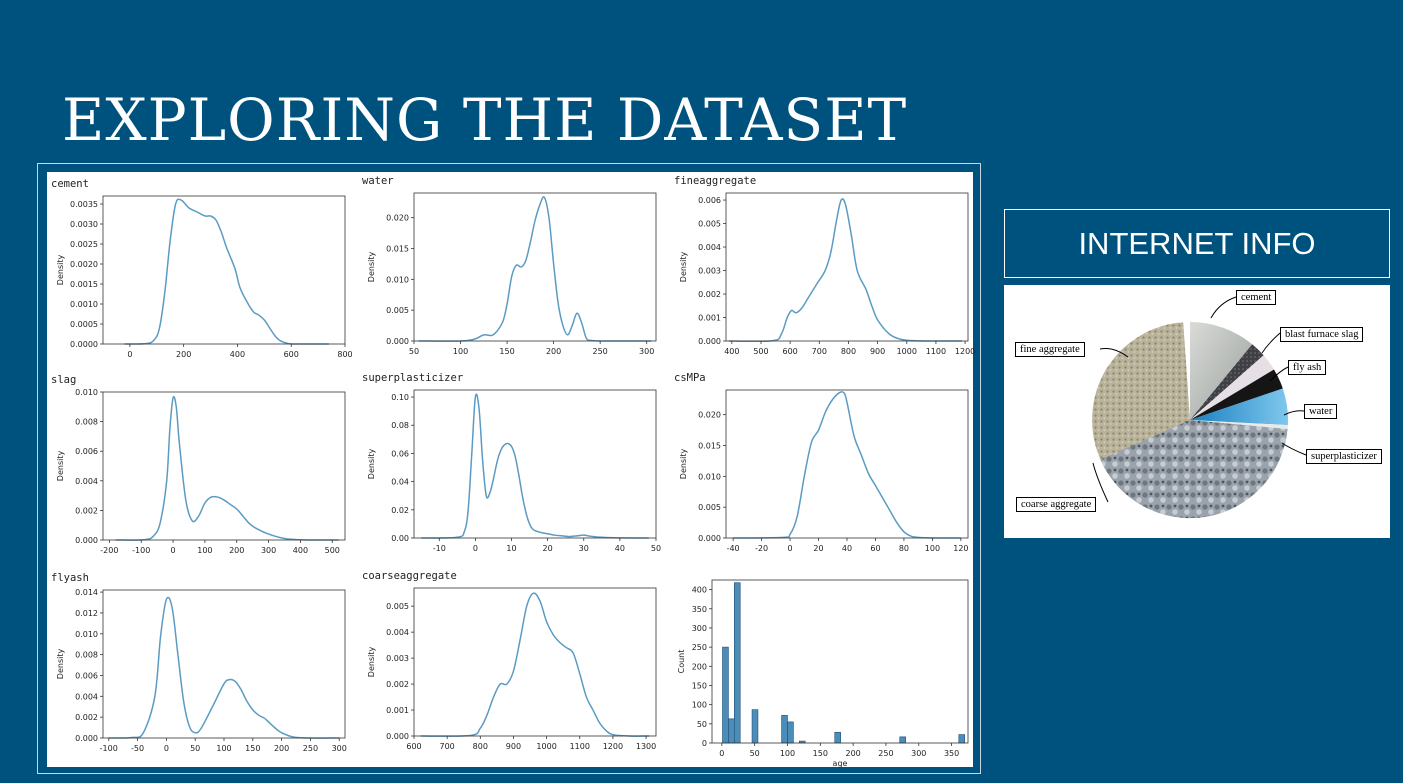 This screenshot has width=1403, height=783. I want to click on y-tick-label: 0.014, so click(86, 592).